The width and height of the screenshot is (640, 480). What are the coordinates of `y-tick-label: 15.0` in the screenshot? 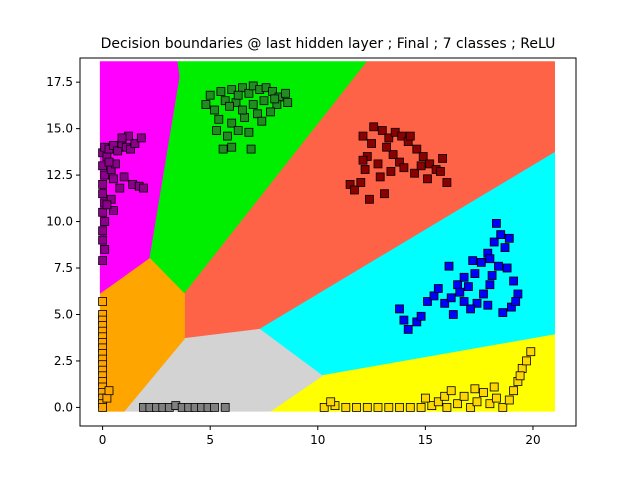 It's located at (59, 129).